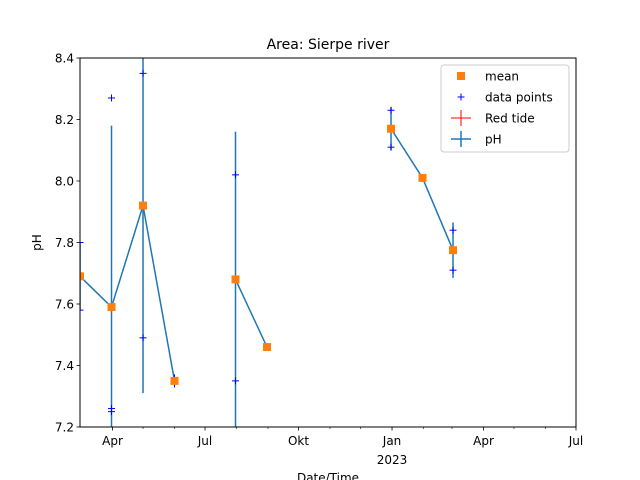 This screenshot has width=640, height=480. I want to click on legend-label-ph: pH, so click(493, 140).